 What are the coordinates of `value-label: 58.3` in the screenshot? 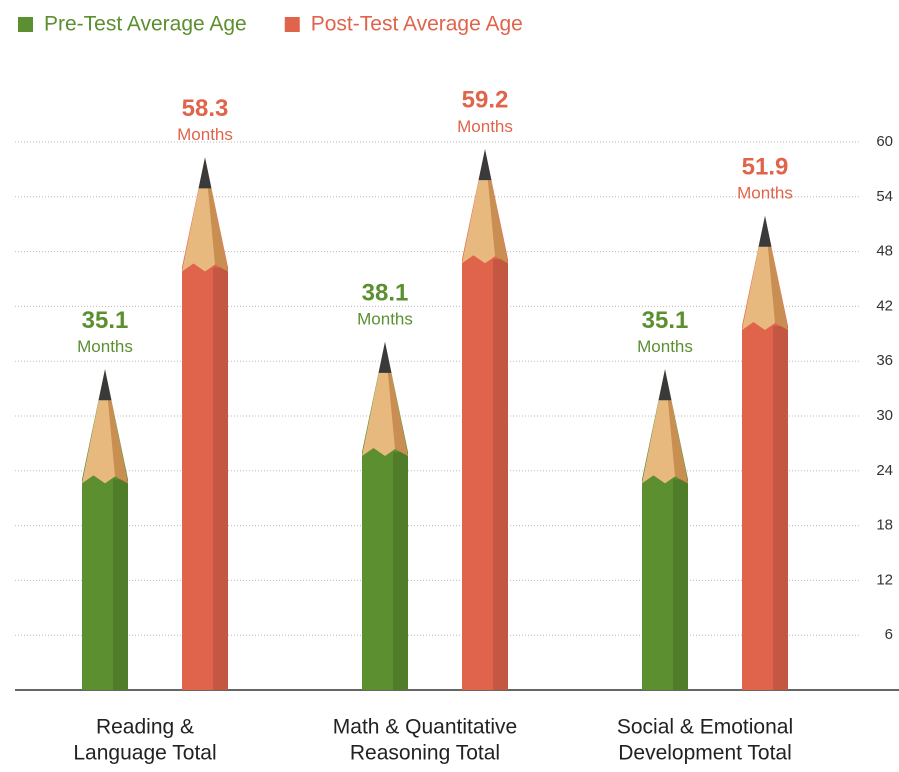 It's located at (205, 108).